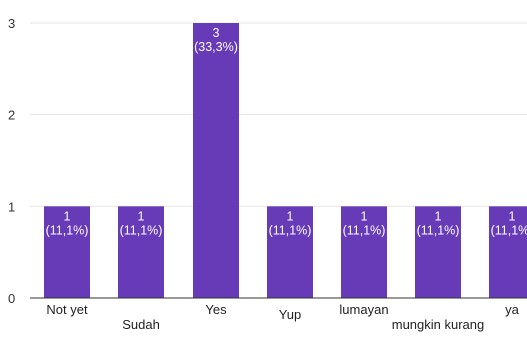 The height and width of the screenshot is (354, 527). I want to click on y-tick-label: 3, so click(11, 23).